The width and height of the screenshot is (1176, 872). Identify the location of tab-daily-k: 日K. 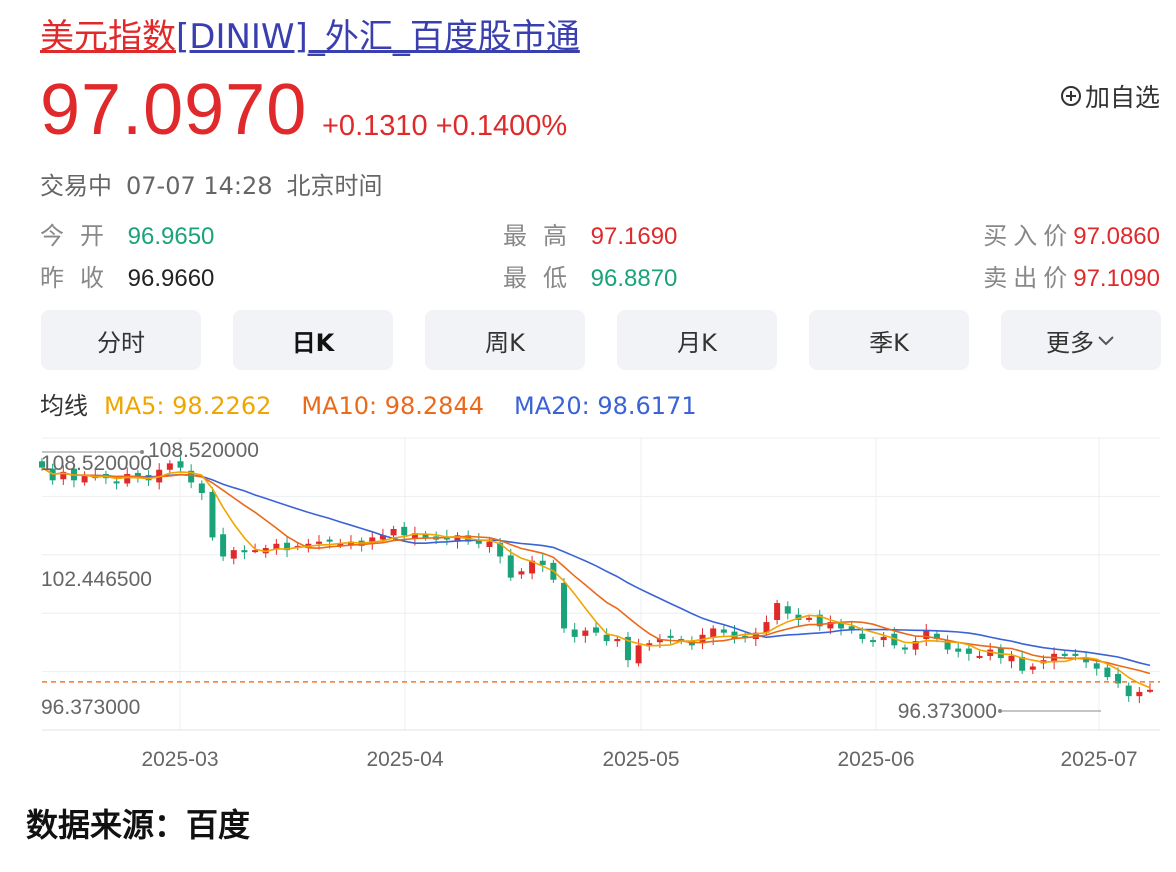
(313, 340).